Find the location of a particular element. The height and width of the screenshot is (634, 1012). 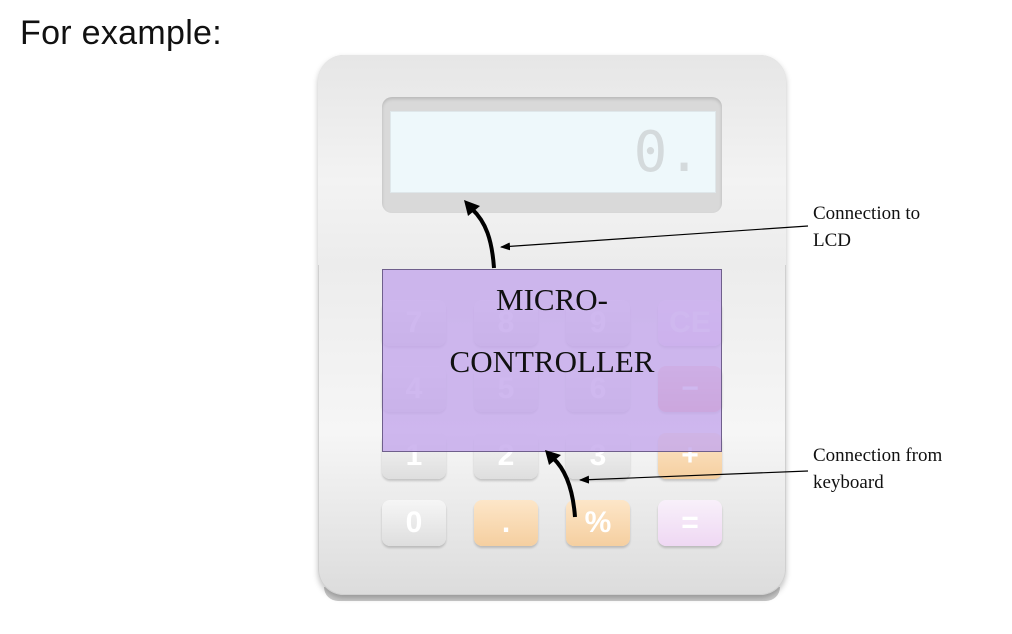

microcontroller-box: MICRO- CONTROLLER is located at coordinates (552, 360).